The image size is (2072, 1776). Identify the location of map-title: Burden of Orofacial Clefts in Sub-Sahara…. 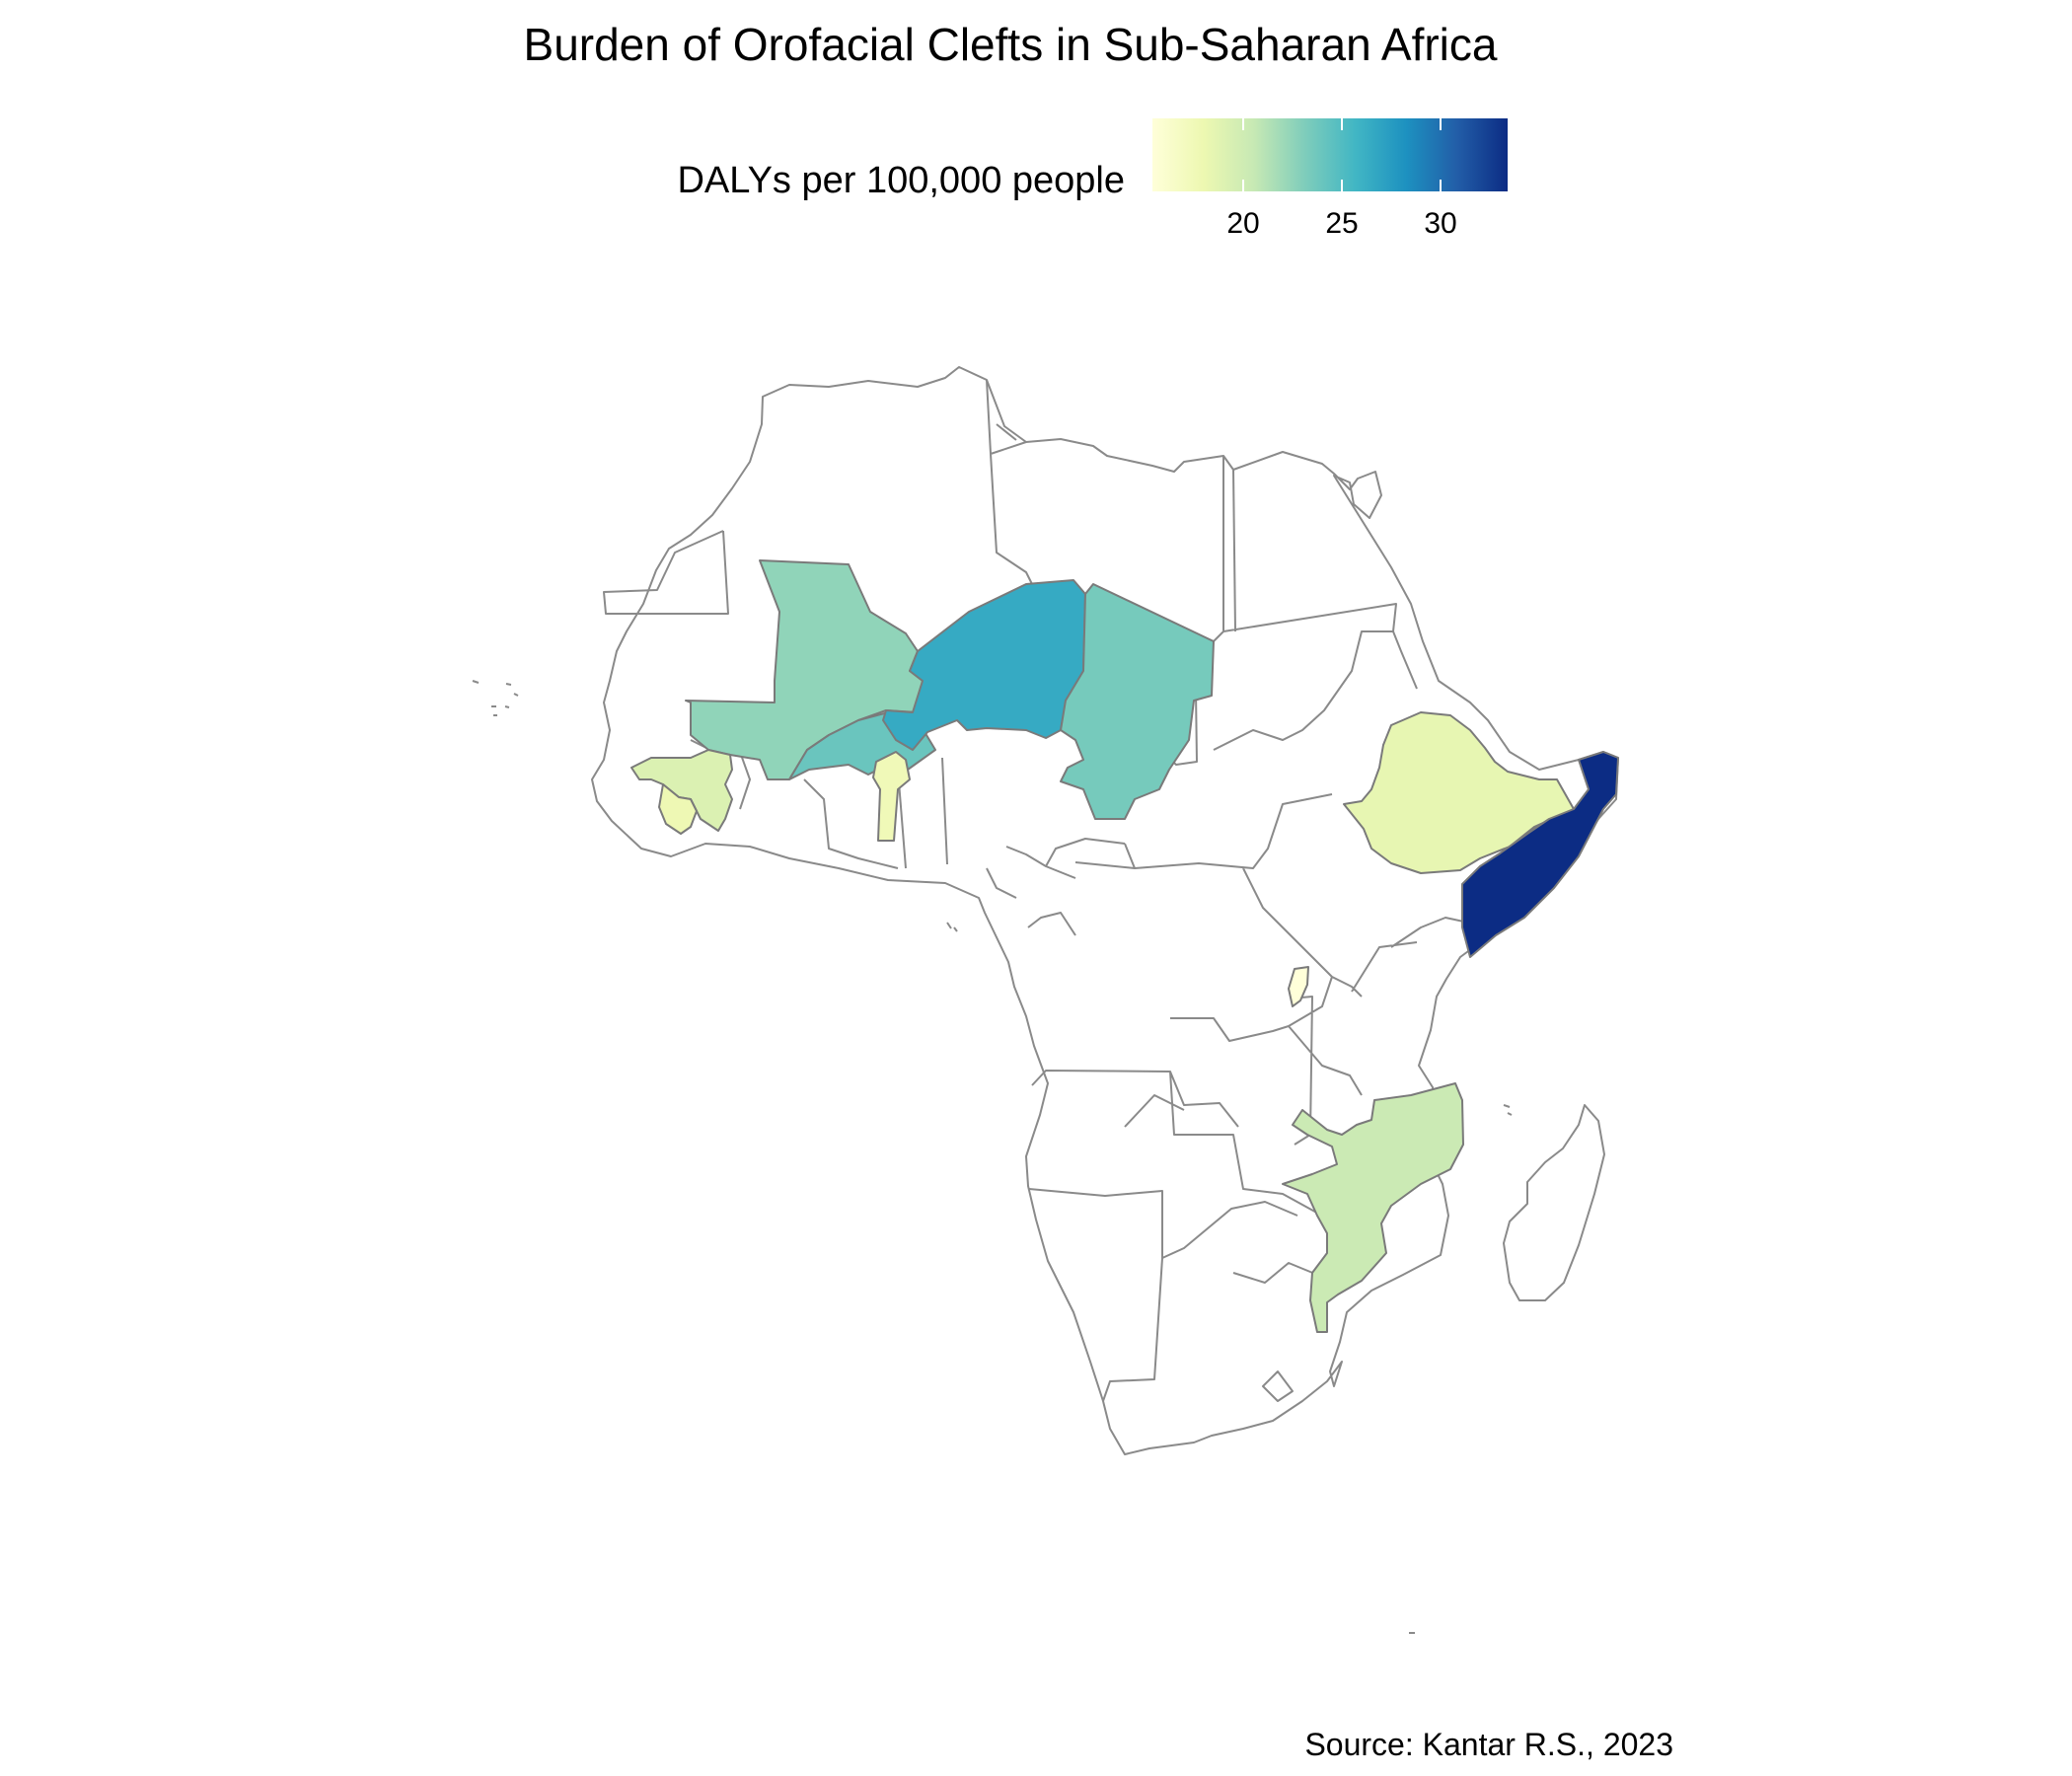
(1010, 45).